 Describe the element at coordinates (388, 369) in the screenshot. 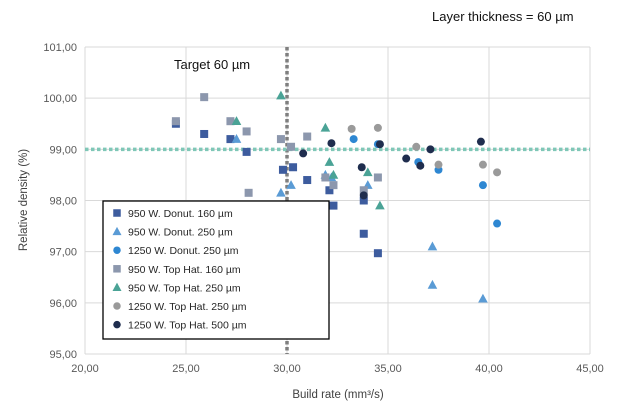

I see `x-tick-label: 35,00` at that location.